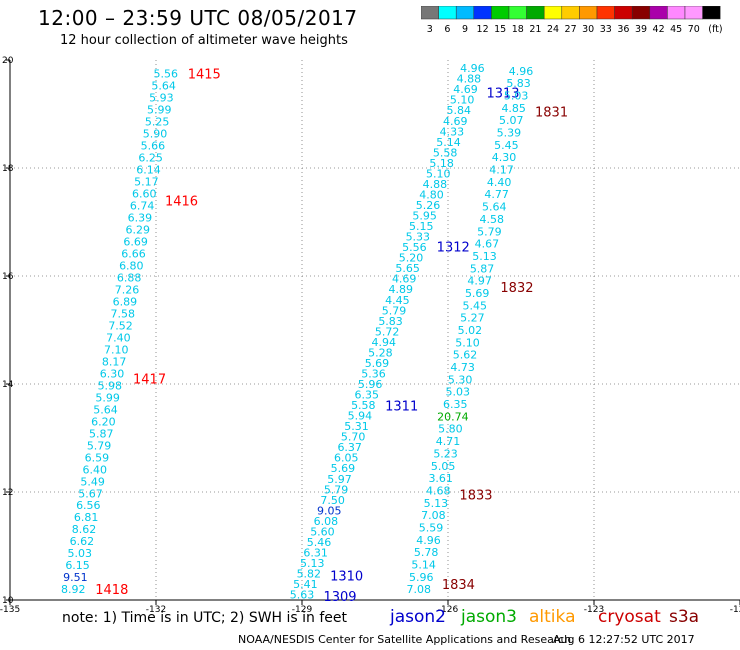 This screenshot has height=650, width=740. What do you see at coordinates (8, 601) in the screenshot?
I see `y-tick-label: 10` at bounding box center [8, 601].